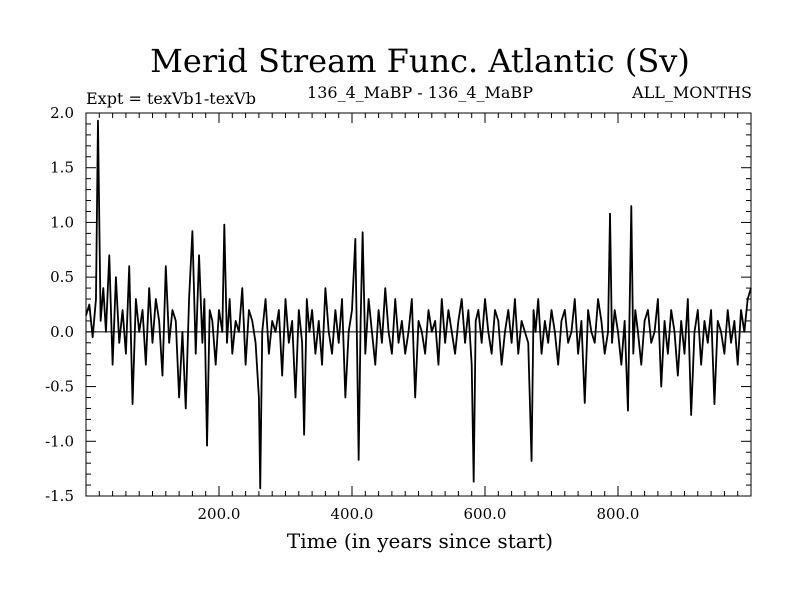  What do you see at coordinates (352, 514) in the screenshot?
I see `x-tick-label: 400.0` at bounding box center [352, 514].